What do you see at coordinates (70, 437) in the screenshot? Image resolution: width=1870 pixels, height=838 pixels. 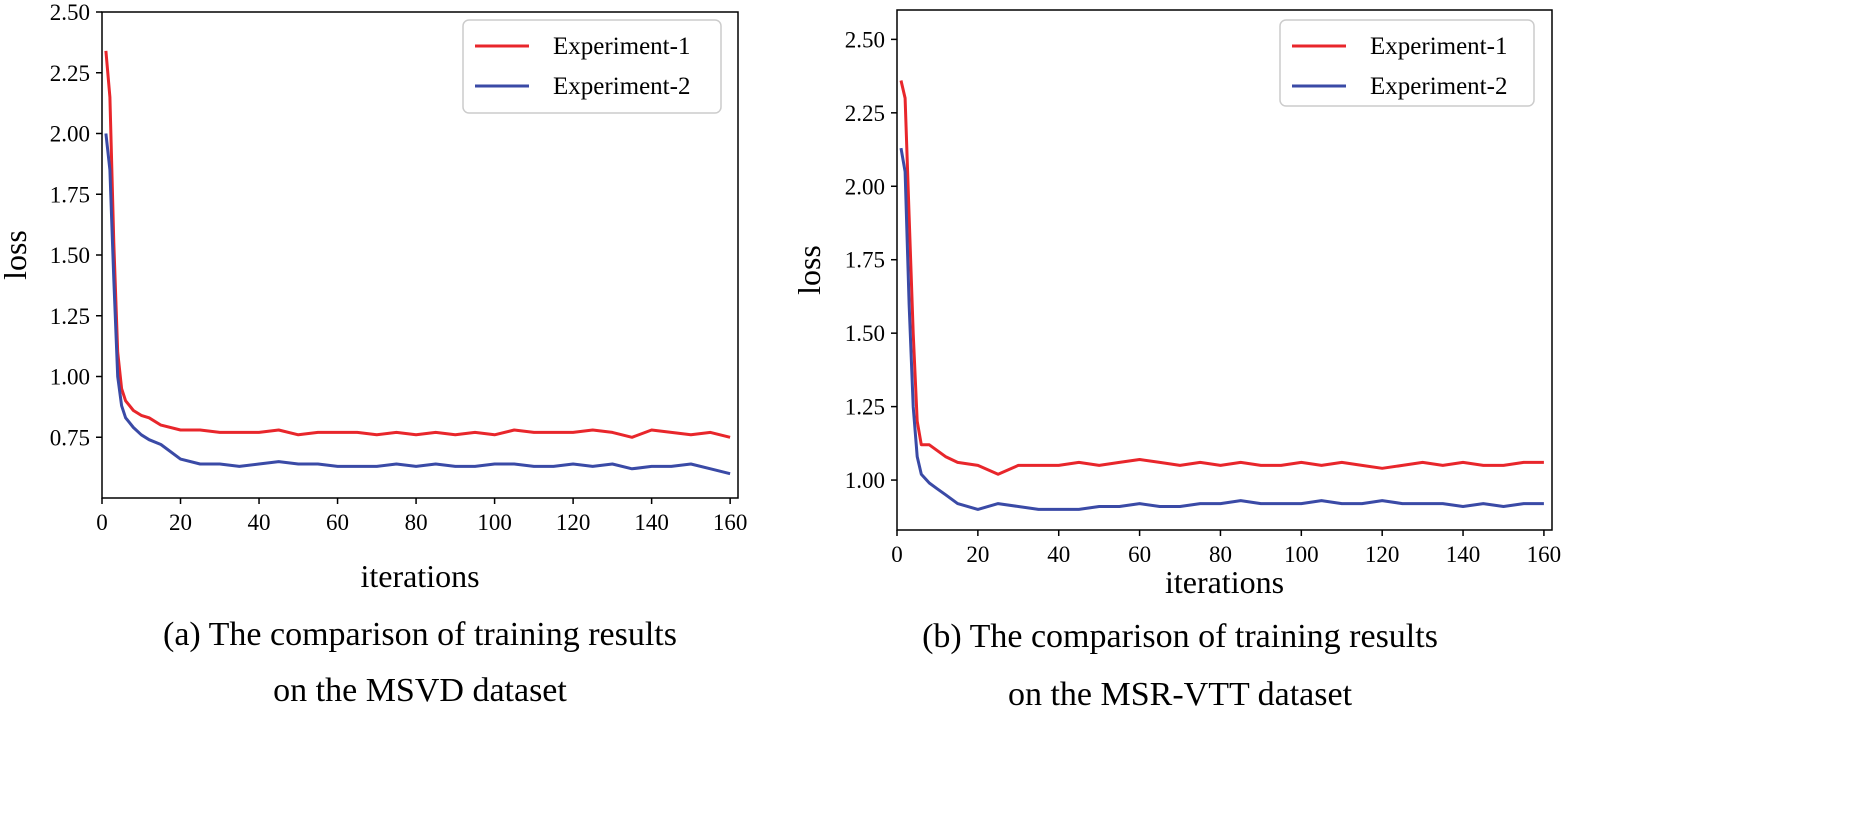 I see `y-tick-label: 0.75` at bounding box center [70, 437].